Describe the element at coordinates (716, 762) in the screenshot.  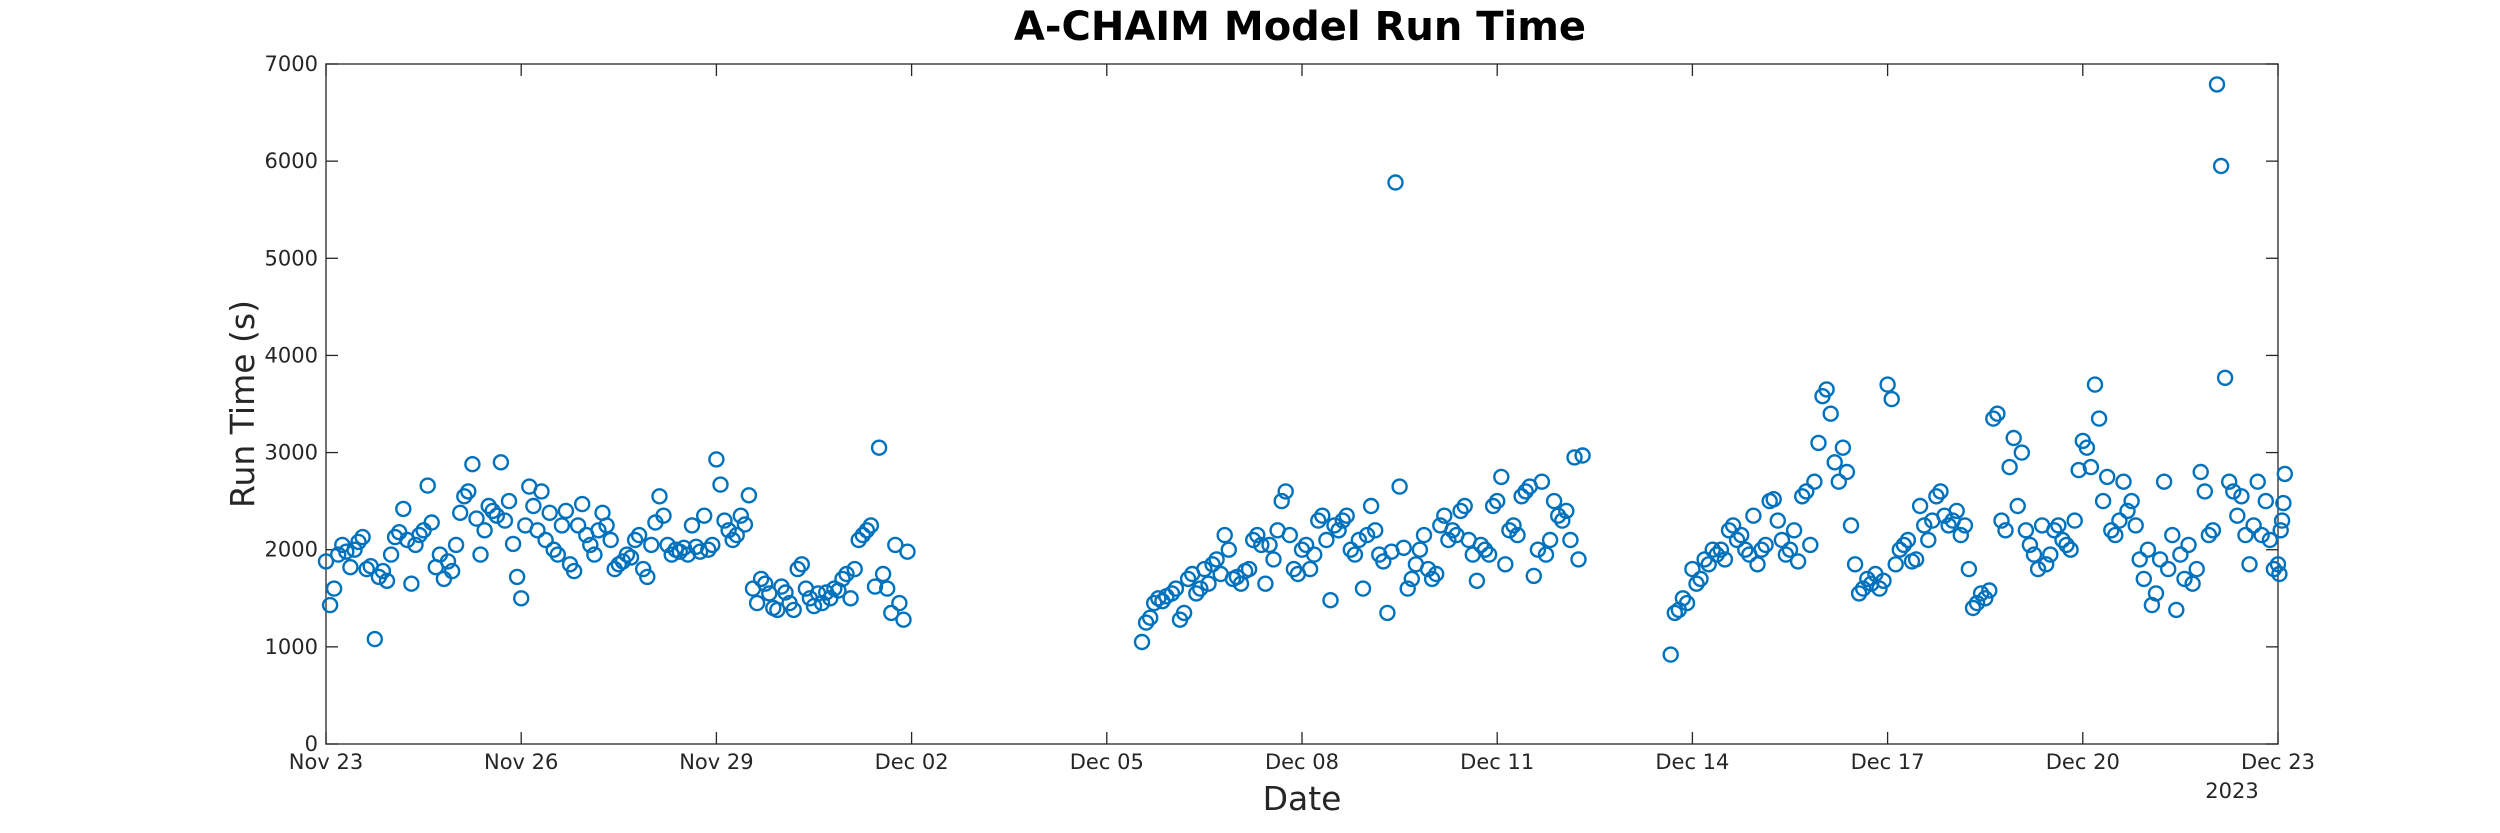
I see `x-tick-label: Nov 29` at that location.